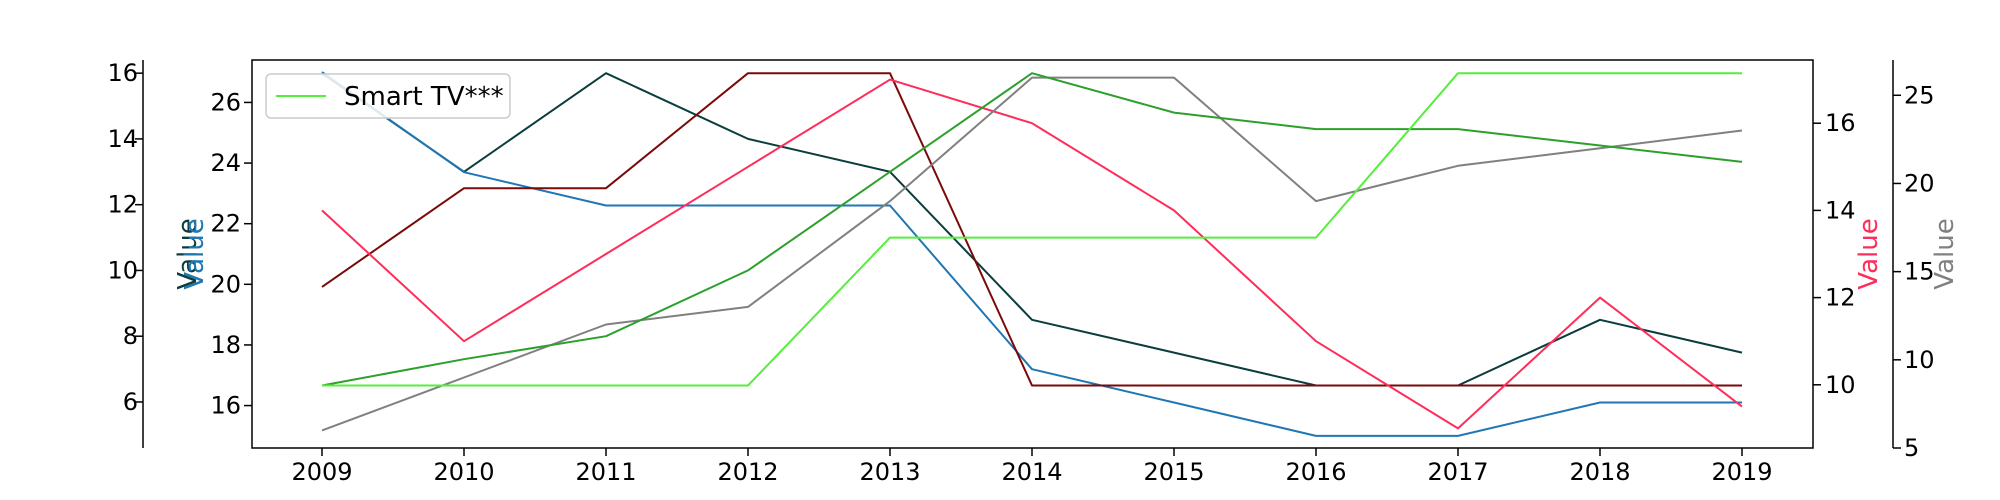 The image size is (2000, 500). What do you see at coordinates (1919, 272) in the screenshot?
I see `y-tick-label: 15` at bounding box center [1919, 272].